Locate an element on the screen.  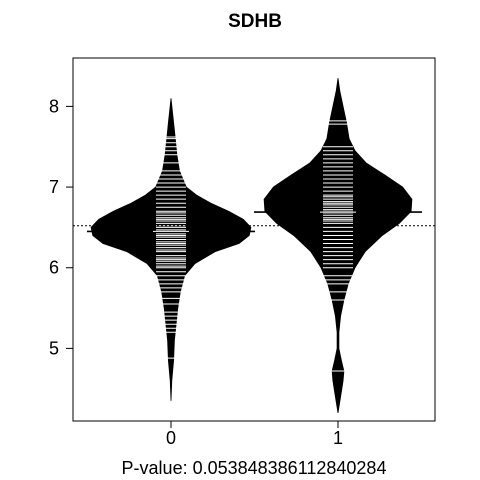
x-axis-label: P-value: 0.053848386112840284 is located at coordinates (254, 468).